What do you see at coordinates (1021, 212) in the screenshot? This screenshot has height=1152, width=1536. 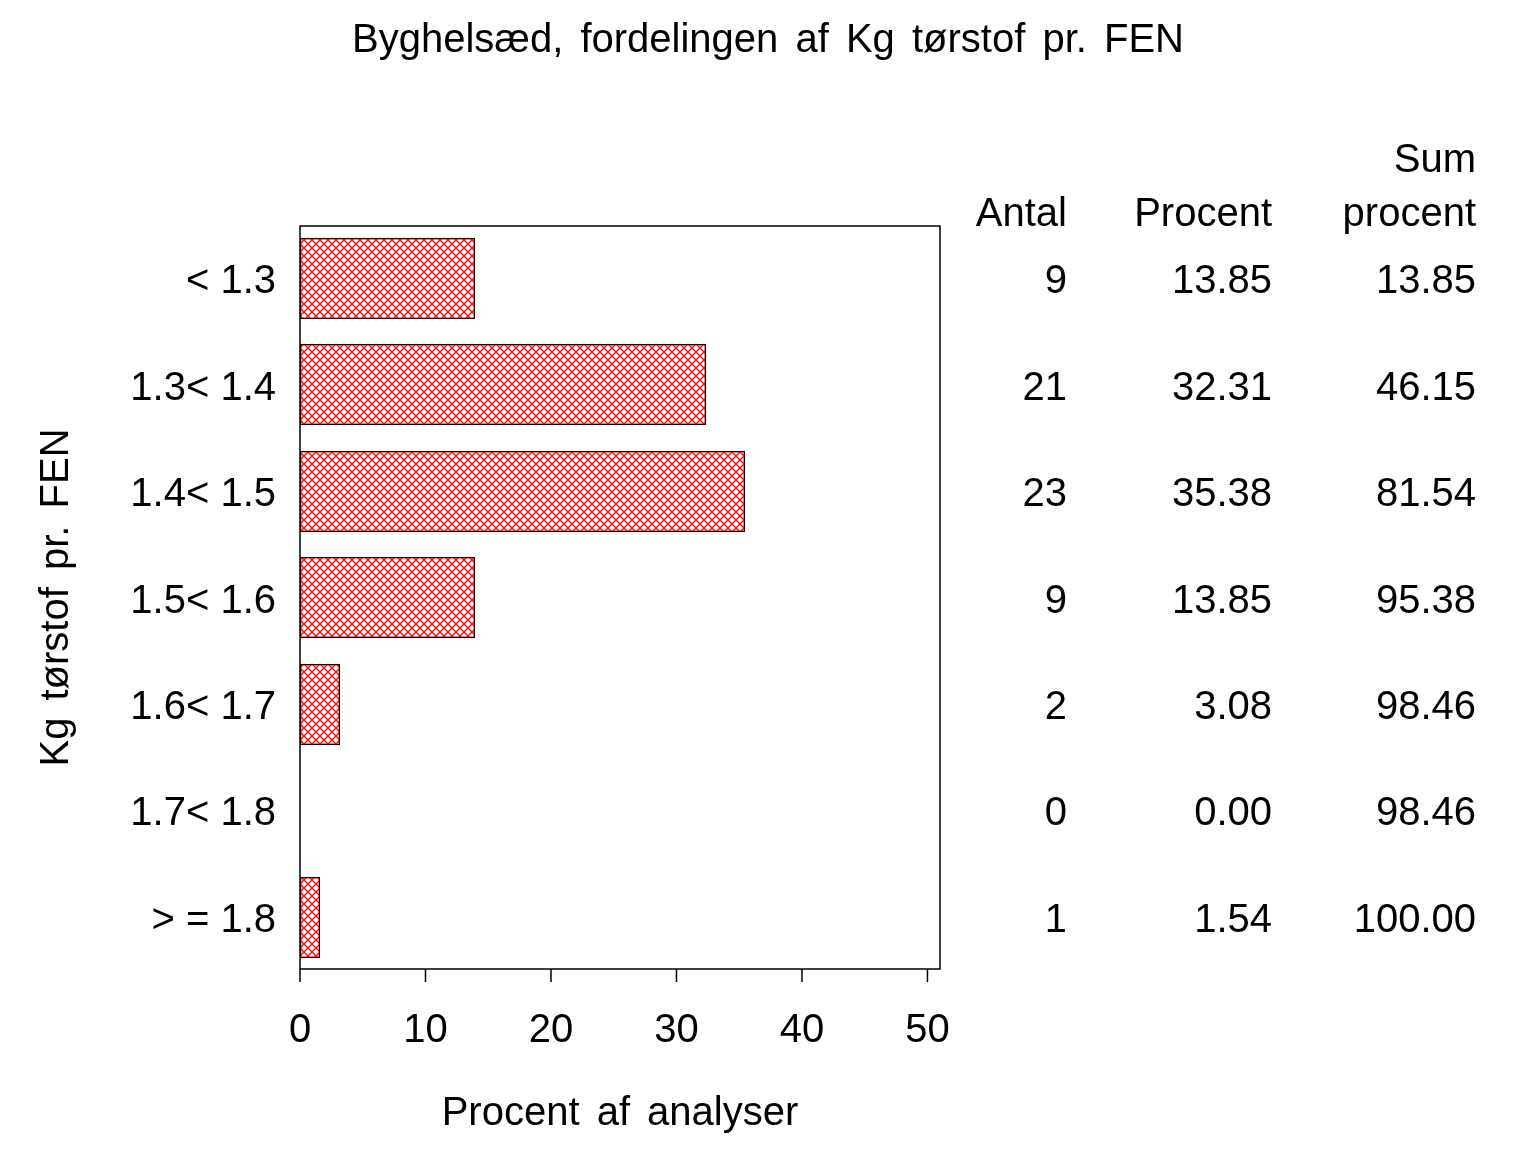 I see `text: Antal` at bounding box center [1021, 212].